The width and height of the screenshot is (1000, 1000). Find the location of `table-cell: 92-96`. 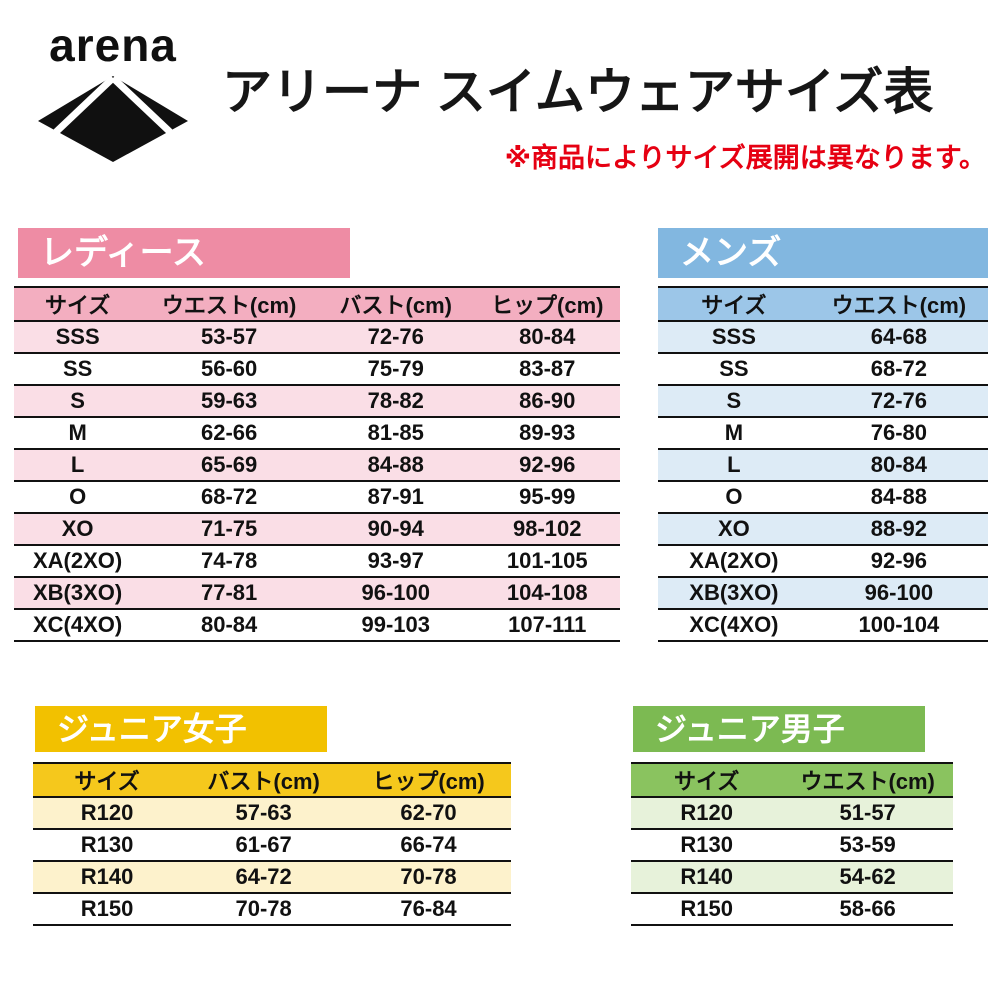

table-cell: 92-96 is located at coordinates (898, 561).